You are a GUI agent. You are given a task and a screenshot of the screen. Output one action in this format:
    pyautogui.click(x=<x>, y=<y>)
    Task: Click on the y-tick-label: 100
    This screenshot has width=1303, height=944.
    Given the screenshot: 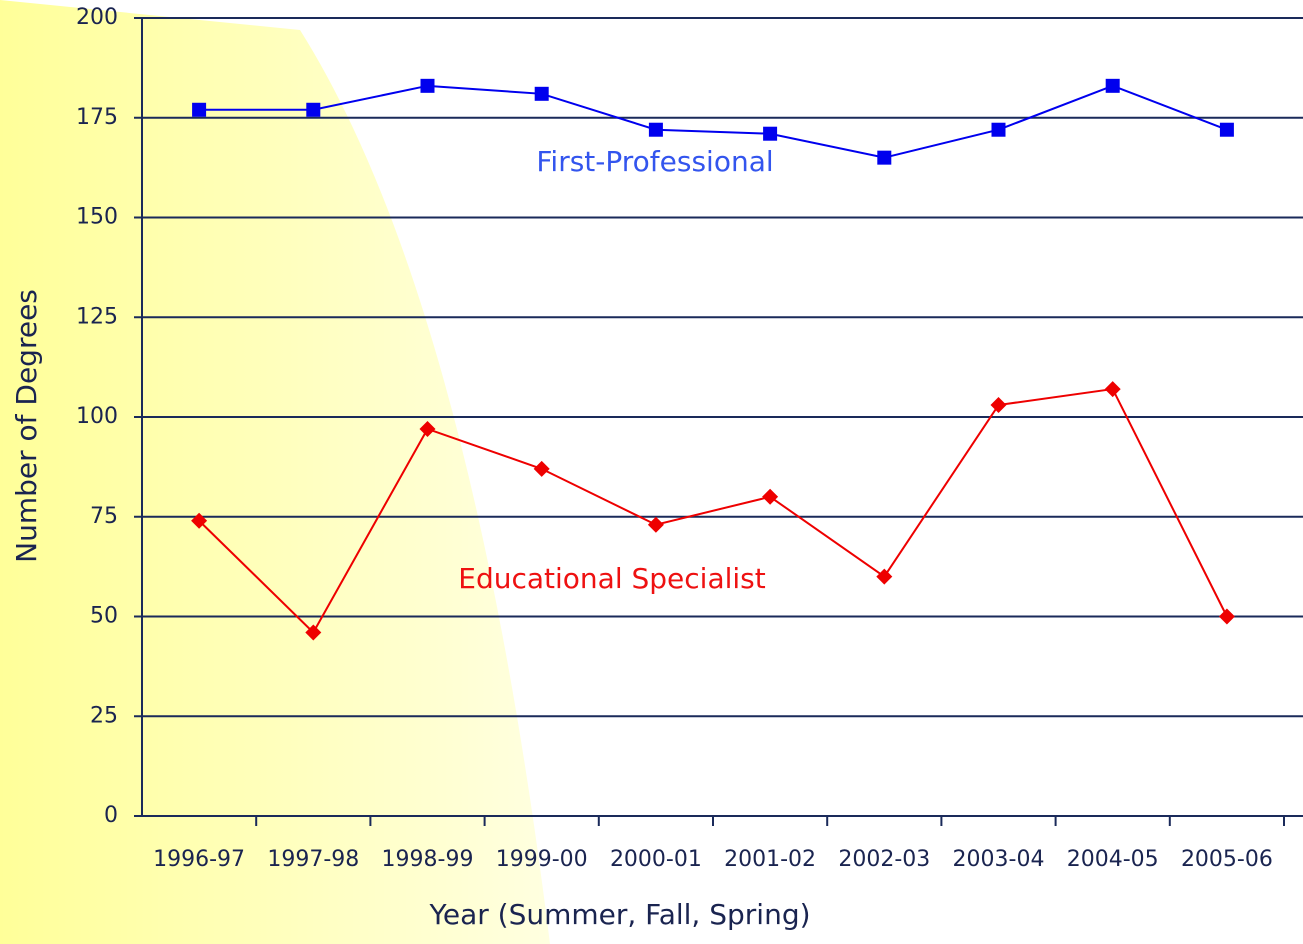 What is the action you would take?
    pyautogui.click(x=97, y=416)
    